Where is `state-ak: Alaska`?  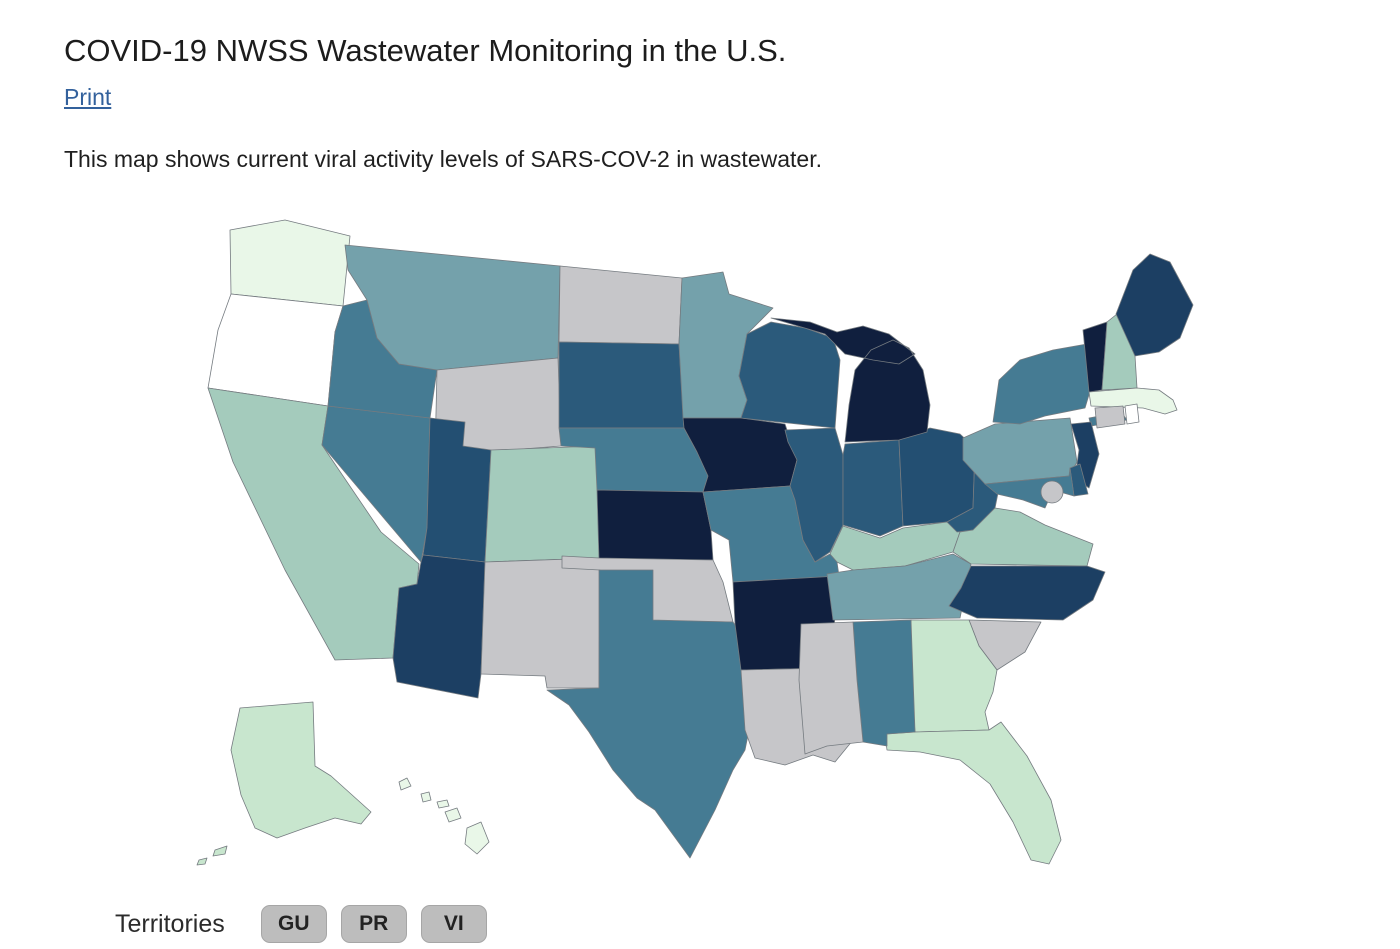 state-ak: Alaska is located at coordinates (284, 783).